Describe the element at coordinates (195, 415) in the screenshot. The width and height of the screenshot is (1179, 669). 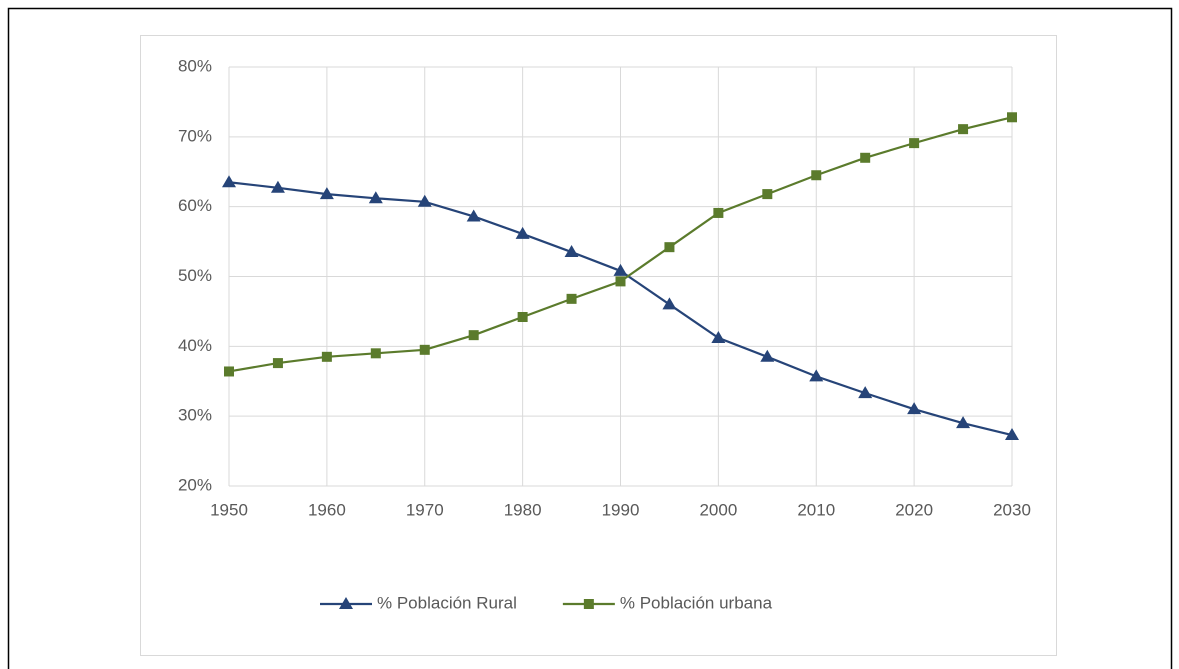
I see `y-tick-label: 30%` at that location.